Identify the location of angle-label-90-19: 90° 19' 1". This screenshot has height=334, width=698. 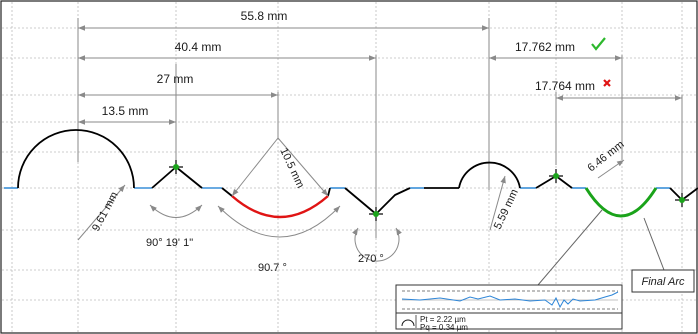
(169, 243).